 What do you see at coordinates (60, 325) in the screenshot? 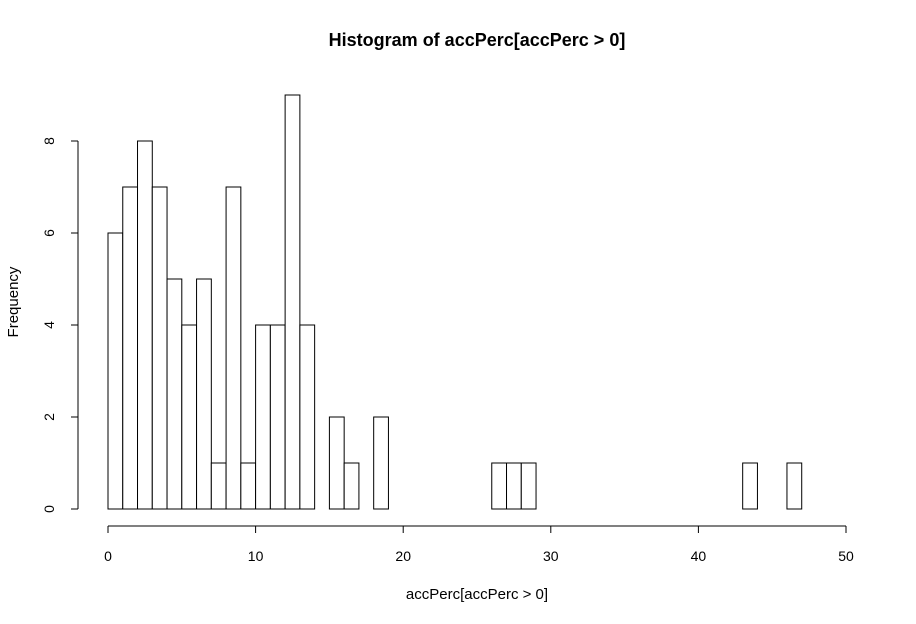
I see `y-axis: 0 2 4 6 8` at bounding box center [60, 325].